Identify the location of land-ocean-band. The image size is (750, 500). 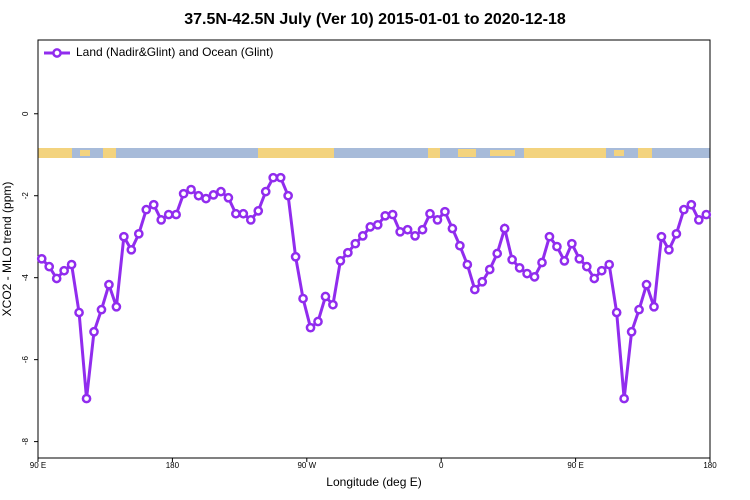
(374, 153).